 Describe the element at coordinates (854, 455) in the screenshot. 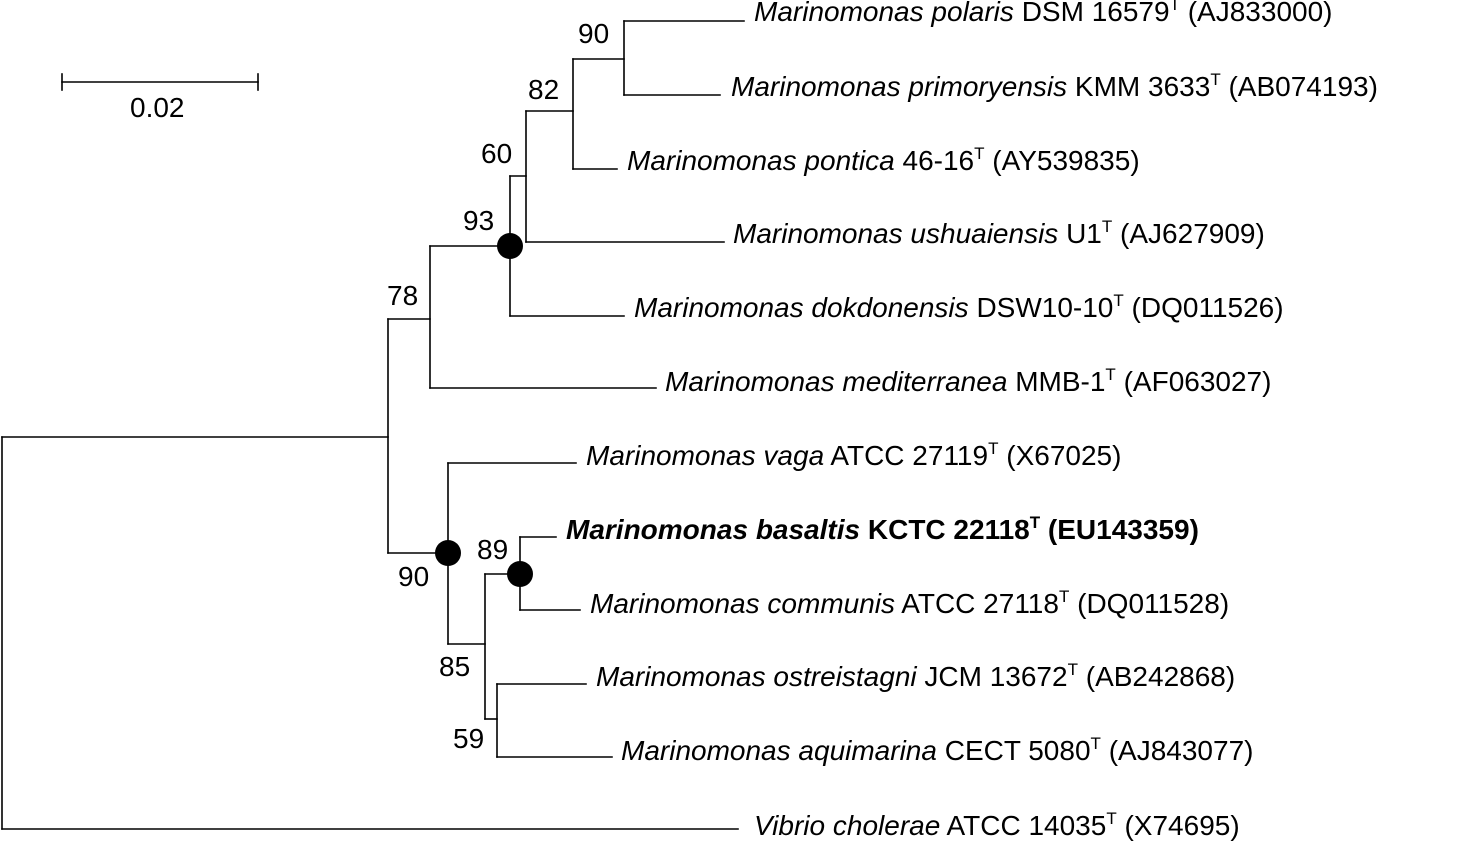

I see `taxon-label-vaga: Marinomonas vaga ATCC 27119T (X67025)` at that location.